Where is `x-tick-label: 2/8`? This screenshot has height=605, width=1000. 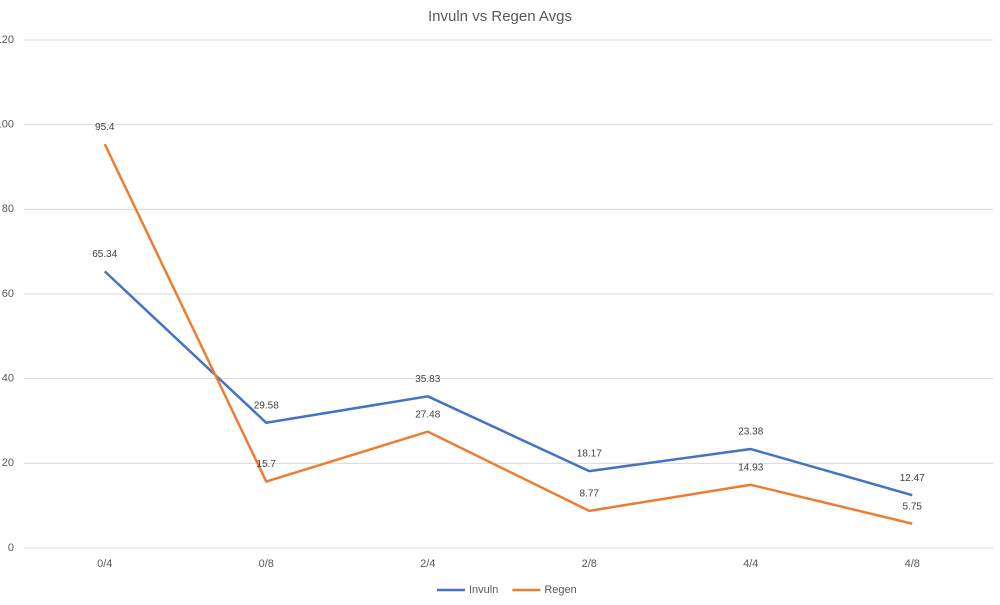 x-tick-label: 2/8 is located at coordinates (589, 564).